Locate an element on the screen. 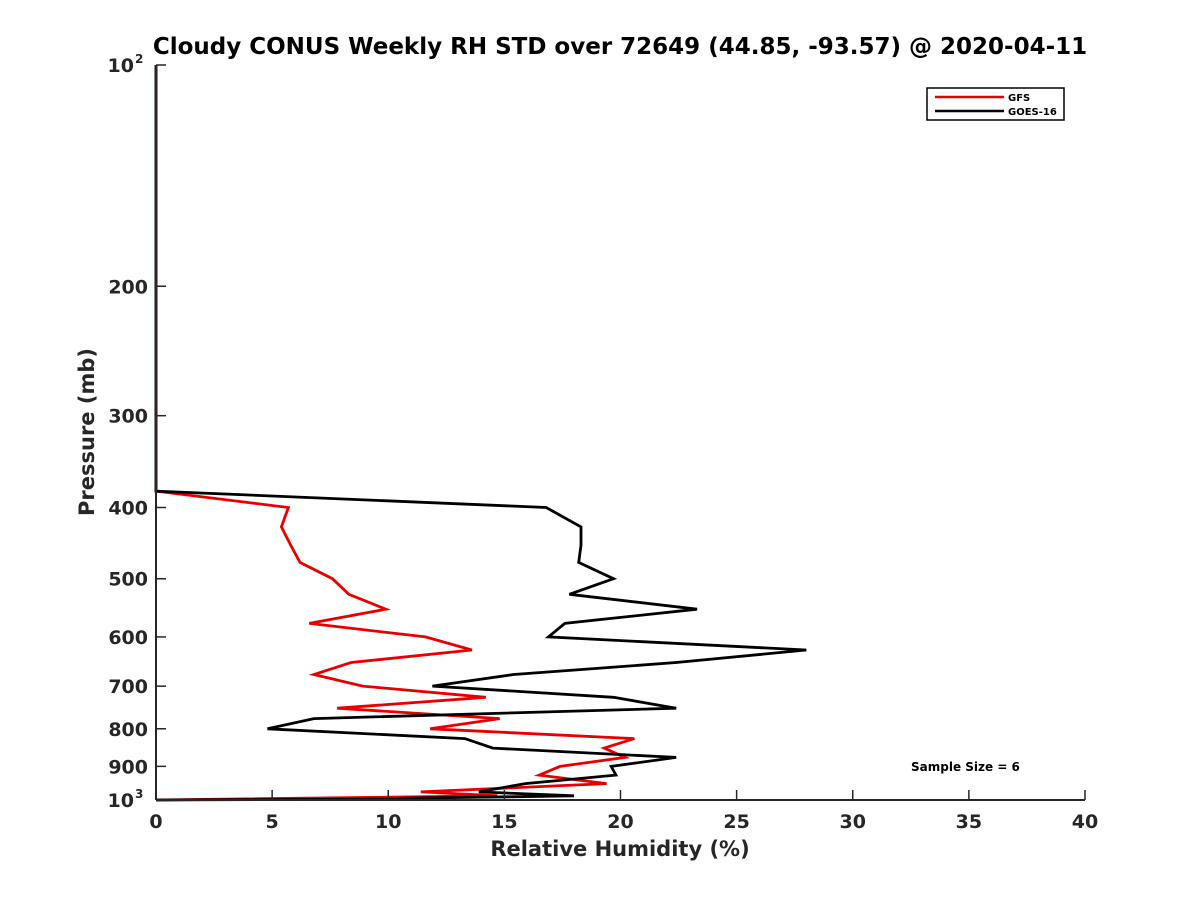 The height and width of the screenshot is (900, 1200). x-tick-label: 0 is located at coordinates (155, 822).